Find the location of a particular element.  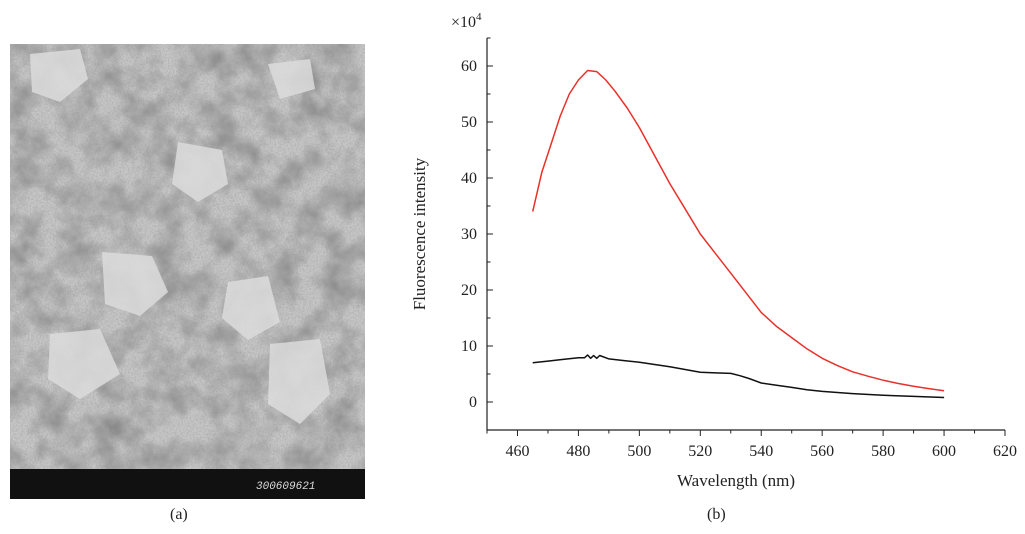

x-tick-label: 560 is located at coordinates (822, 451).